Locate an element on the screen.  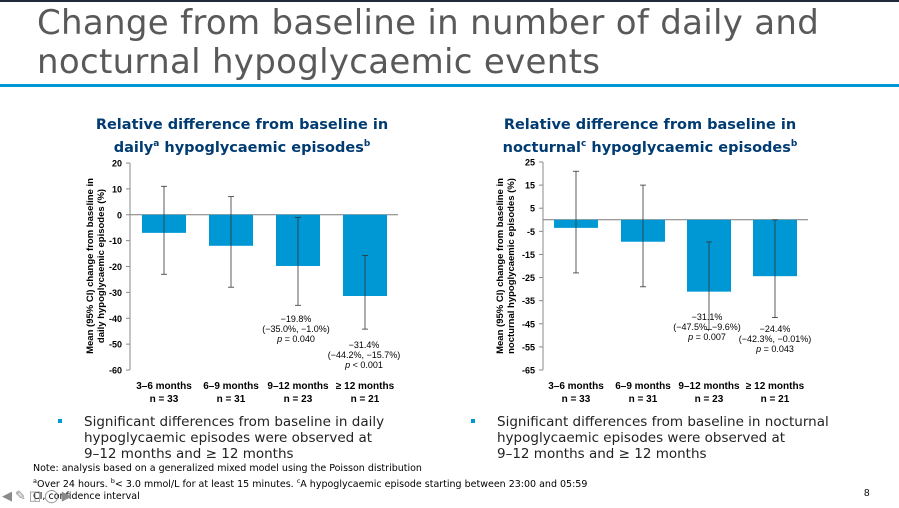
daily-y-tick-label: 10 is located at coordinates (117, 189).